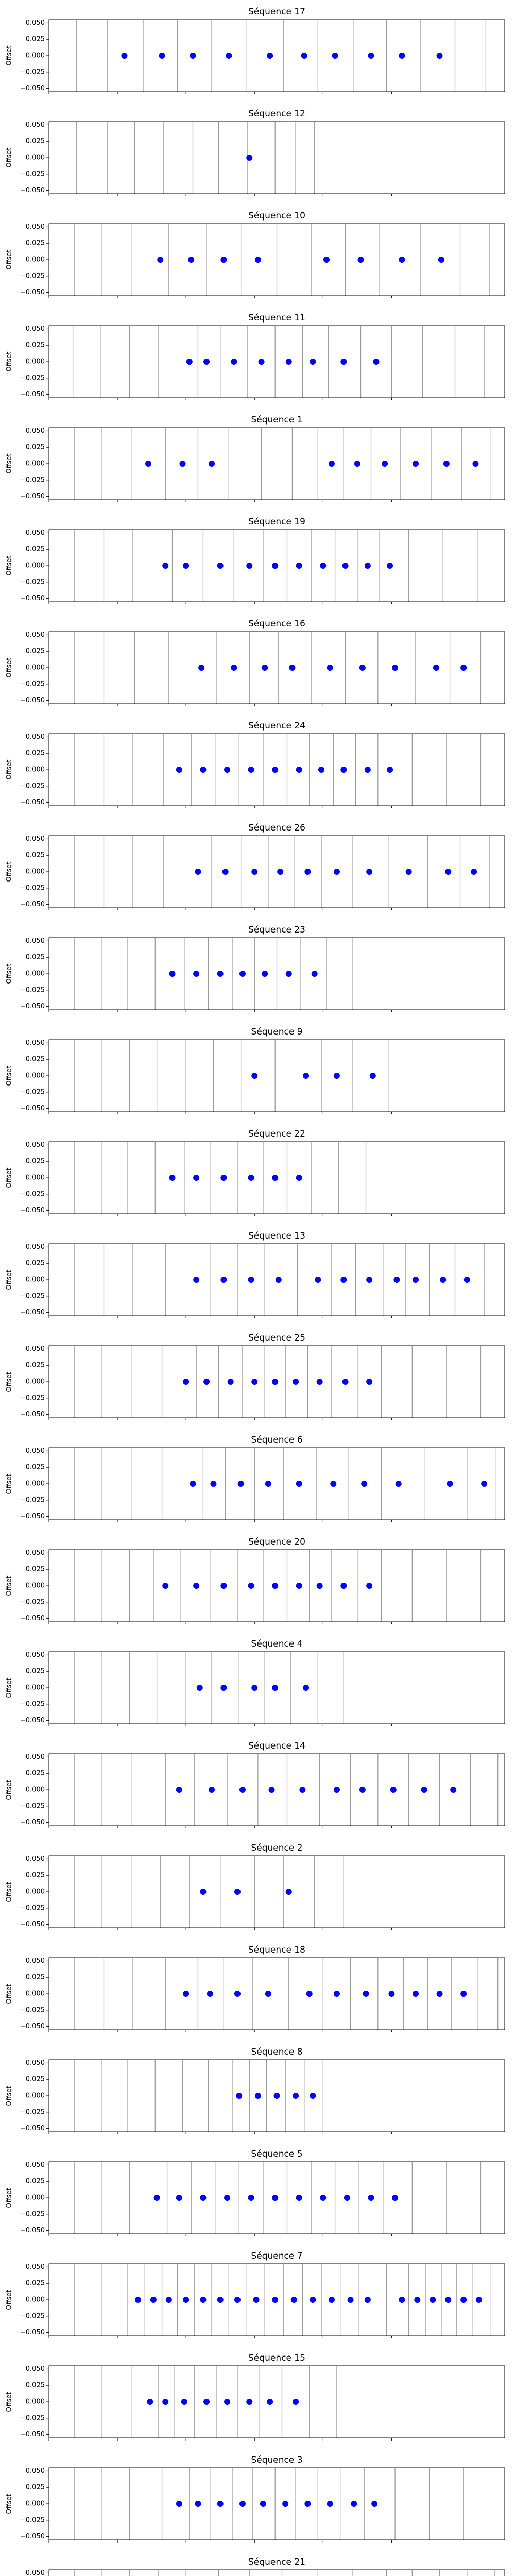  I want to click on chart-title: Séquence 4, so click(276, 1644).